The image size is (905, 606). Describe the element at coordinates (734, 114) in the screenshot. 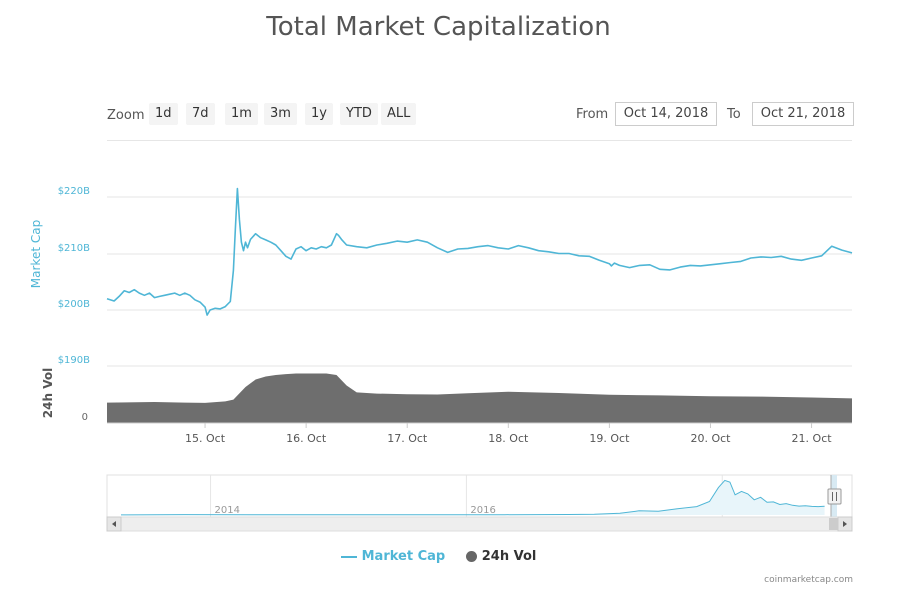

I see `to-label: To` at that location.